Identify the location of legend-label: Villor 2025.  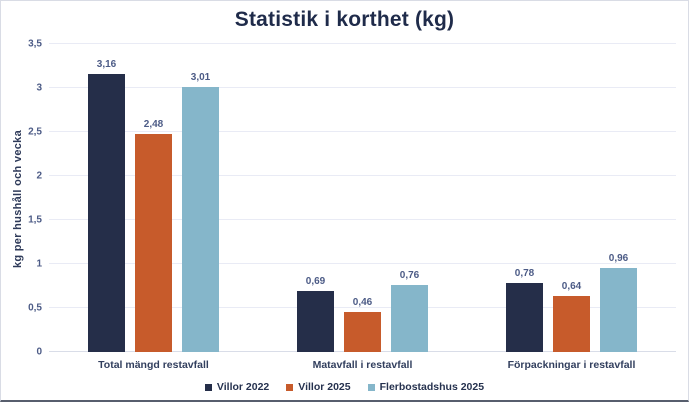
(324, 387).